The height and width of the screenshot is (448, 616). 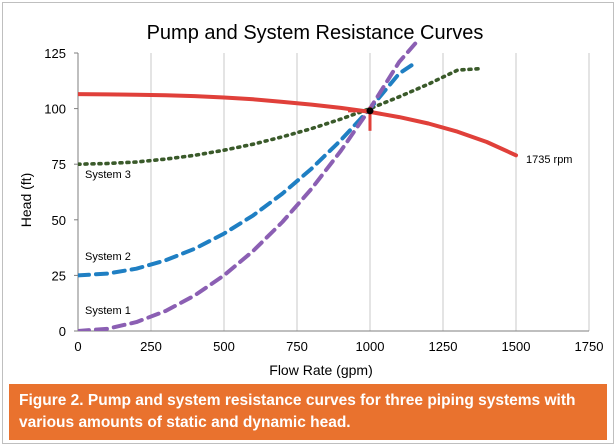 What do you see at coordinates (55, 109) in the screenshot?
I see `y-tick-label: 100` at bounding box center [55, 109].